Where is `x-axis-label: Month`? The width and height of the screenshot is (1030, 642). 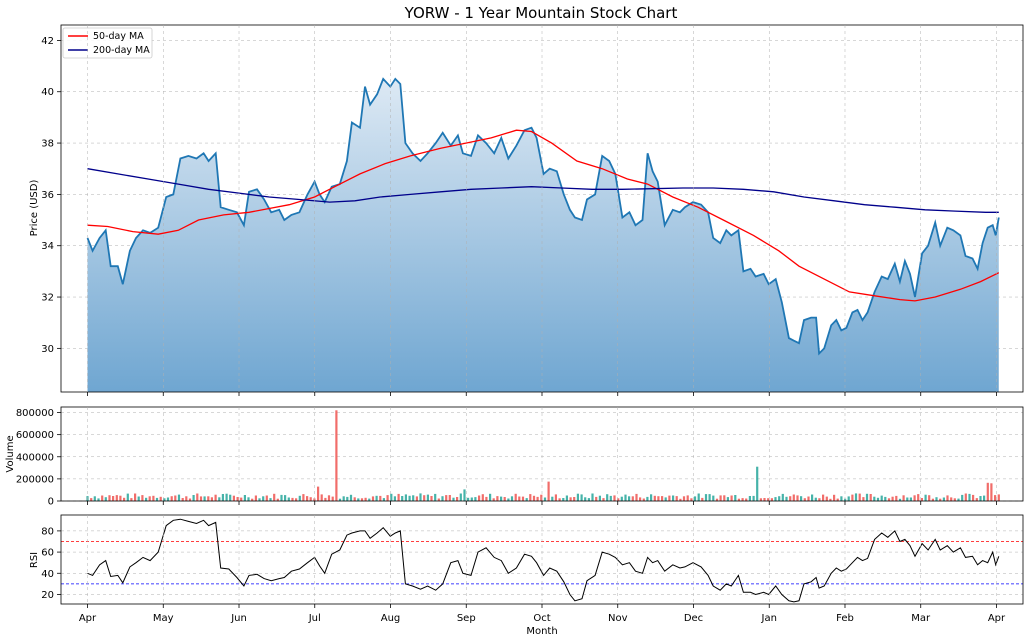 x-axis-label: Month is located at coordinates (541, 631).